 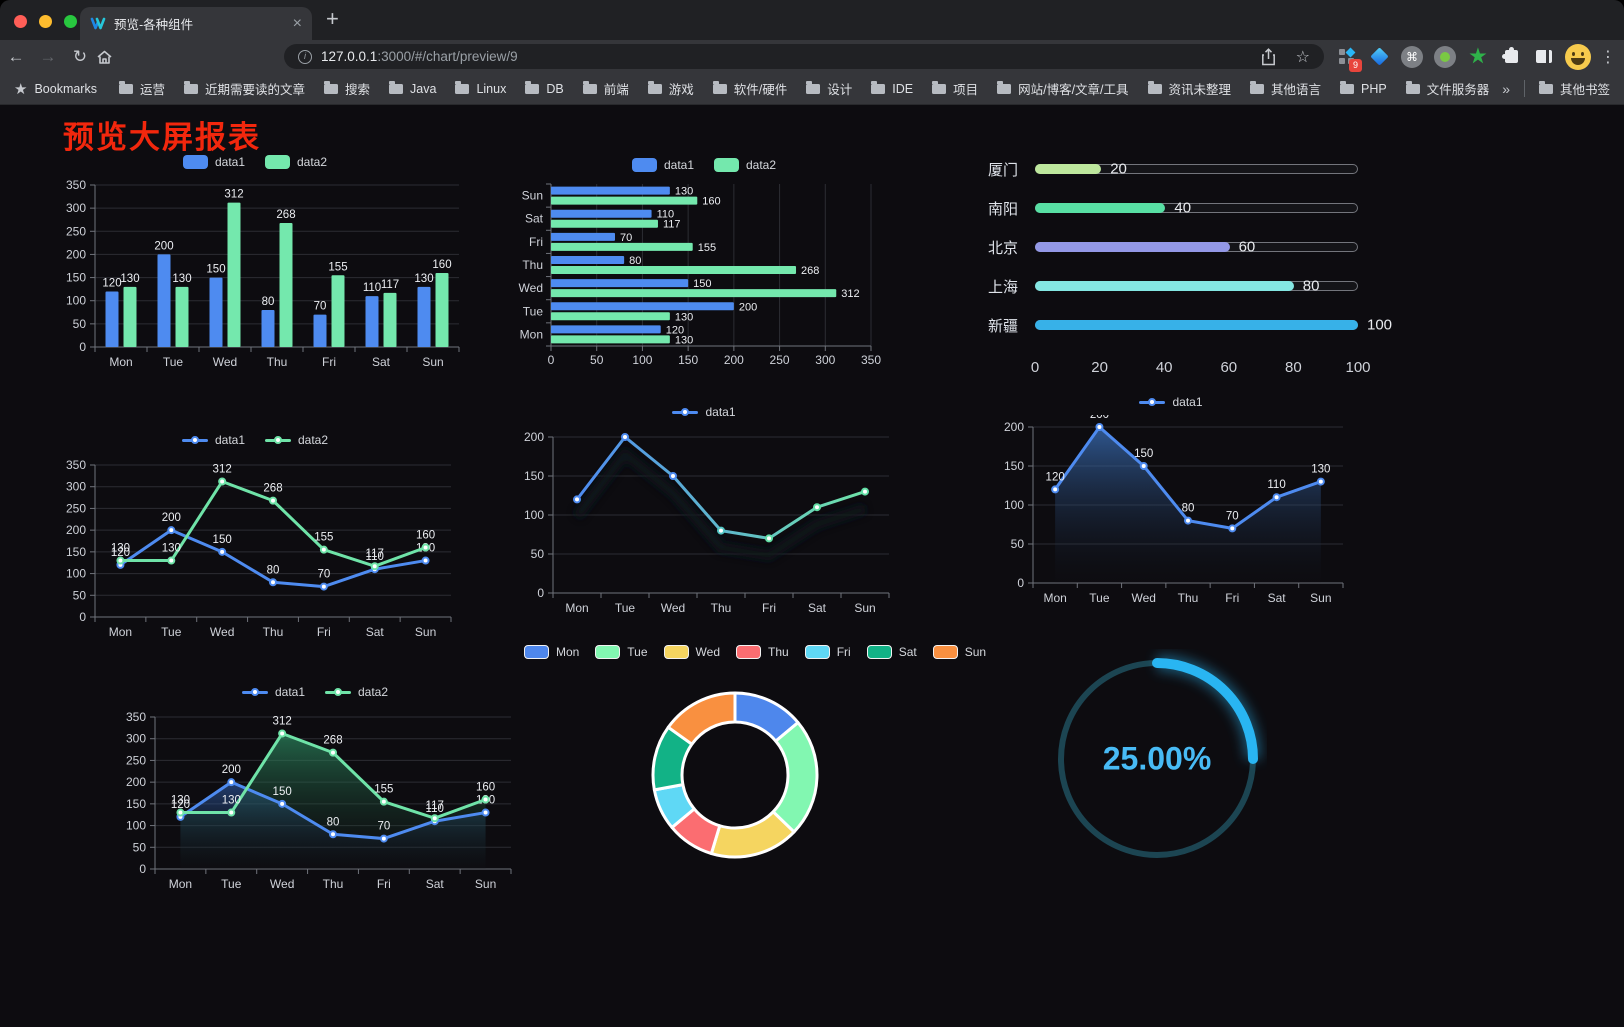 I want to click on bookmark-folder: 软件/硬件, so click(x=749, y=88).